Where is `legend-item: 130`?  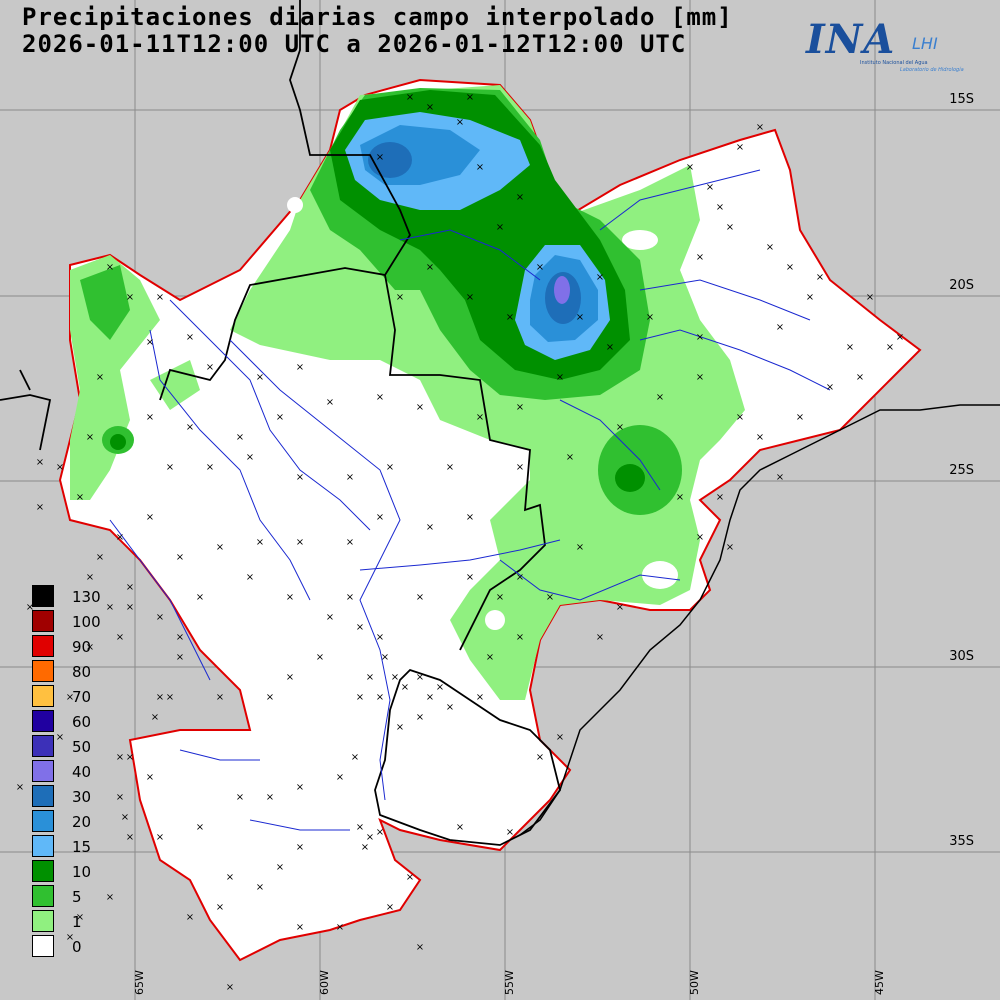
legend-item: 130 is located at coordinates (67, 597).